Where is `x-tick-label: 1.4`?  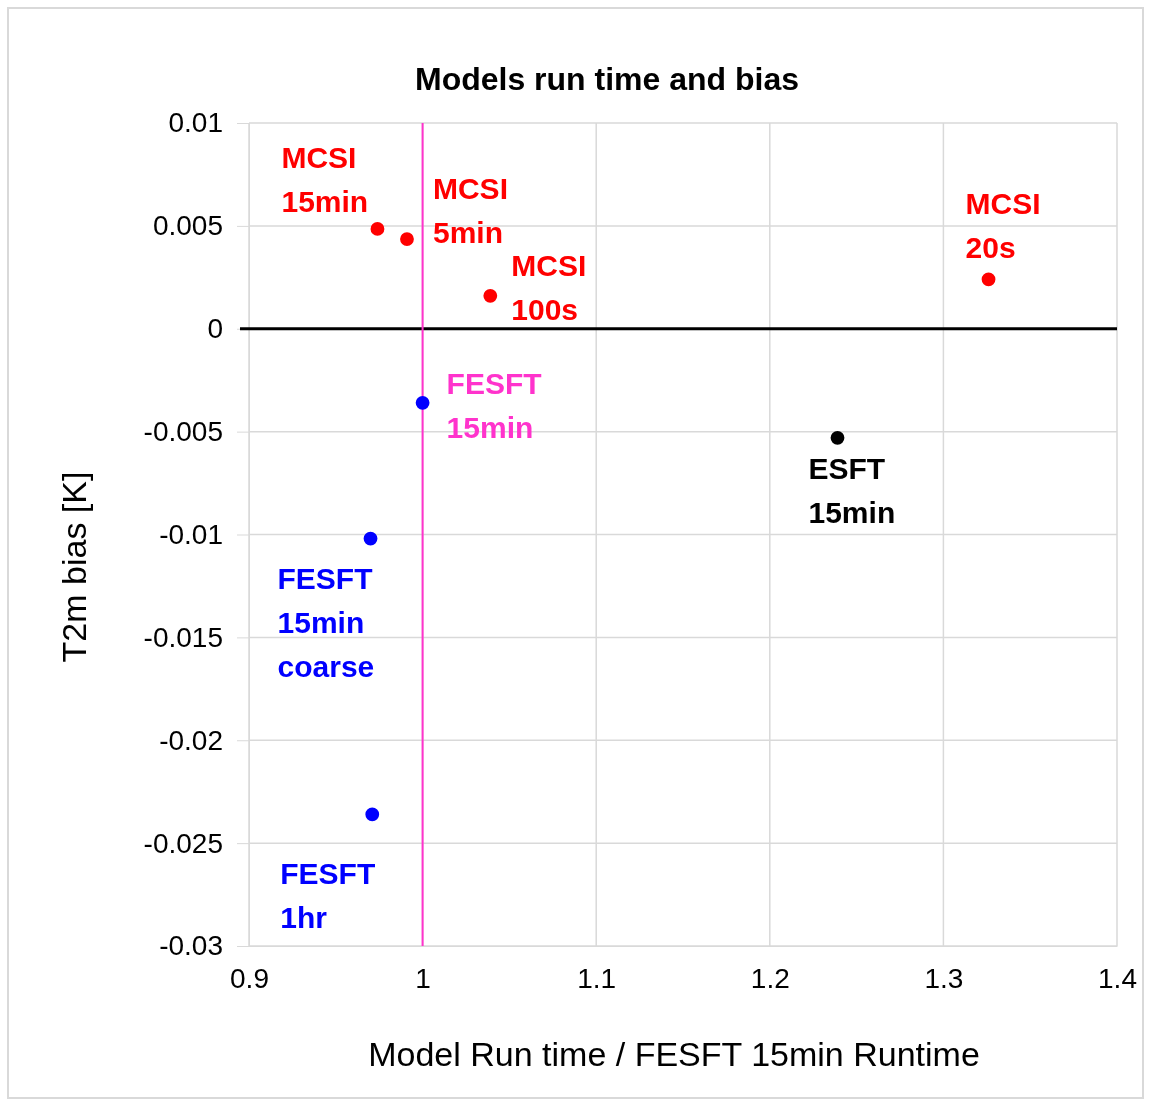
x-tick-label: 1.4 is located at coordinates (1117, 978).